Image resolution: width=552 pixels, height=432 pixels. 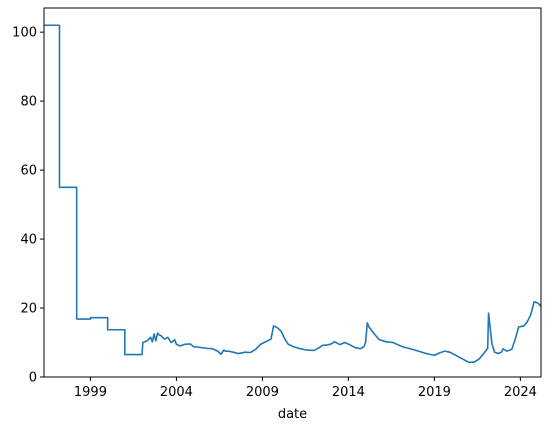 What do you see at coordinates (28, 206) in the screenshot?
I see `y-axis: 0 20 40 60 80 100` at bounding box center [28, 206].